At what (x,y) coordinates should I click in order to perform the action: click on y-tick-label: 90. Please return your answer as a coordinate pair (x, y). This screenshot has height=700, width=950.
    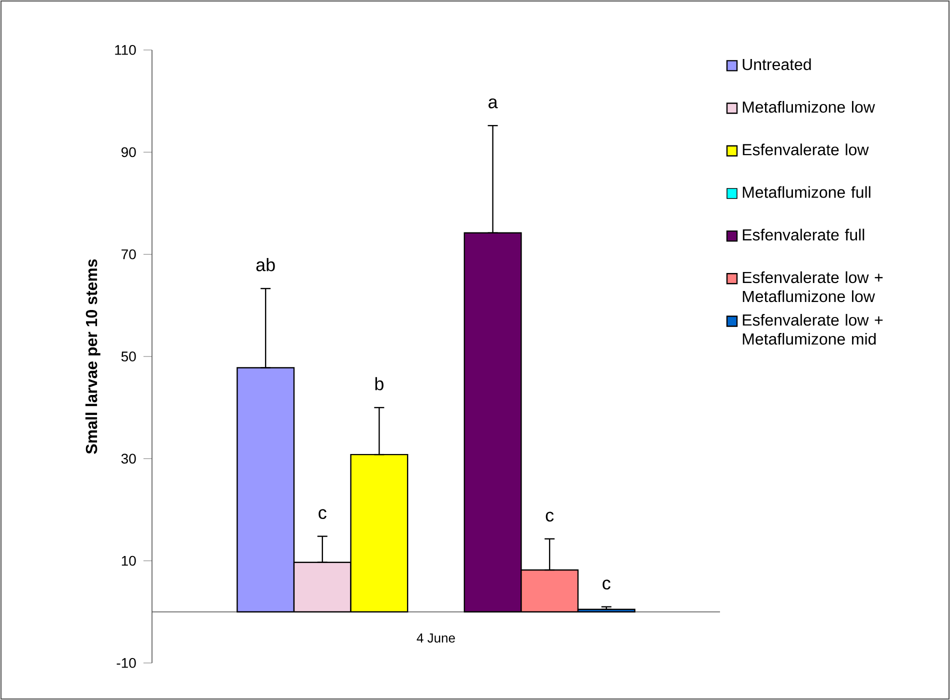
    Looking at the image, I should click on (128, 152).